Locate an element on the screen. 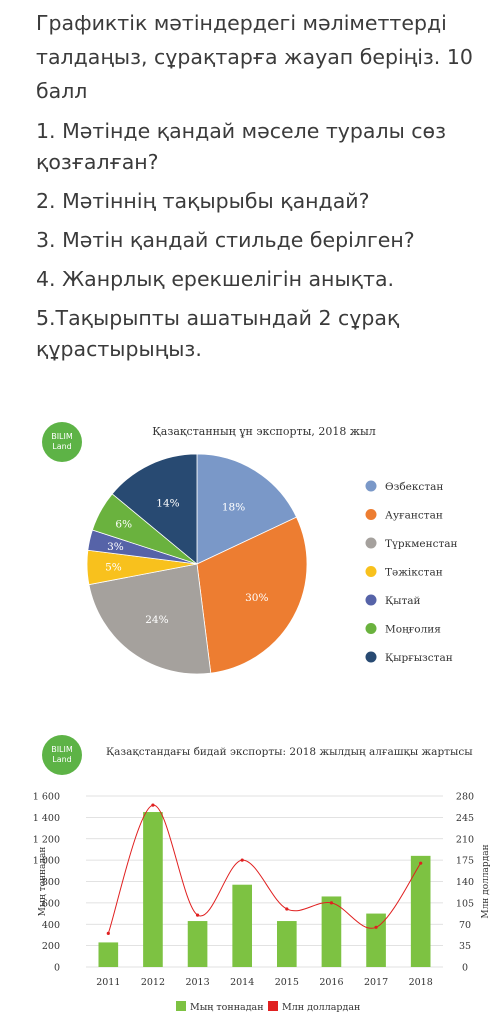 The width and height of the screenshot is (500, 1036). x-tick-2015: 2015 is located at coordinates (287, 982).